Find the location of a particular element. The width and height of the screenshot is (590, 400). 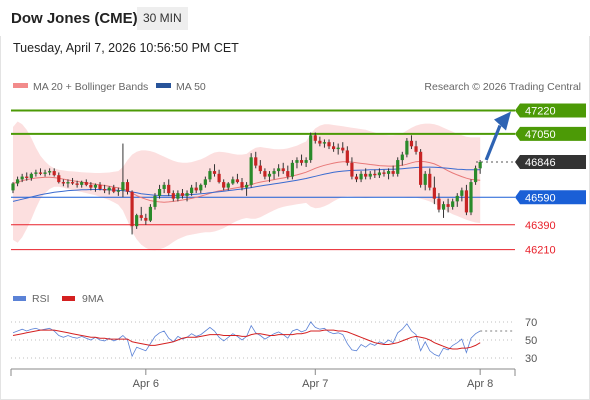

credit-label: Research © 2026 Trading Central is located at coordinates (502, 87).